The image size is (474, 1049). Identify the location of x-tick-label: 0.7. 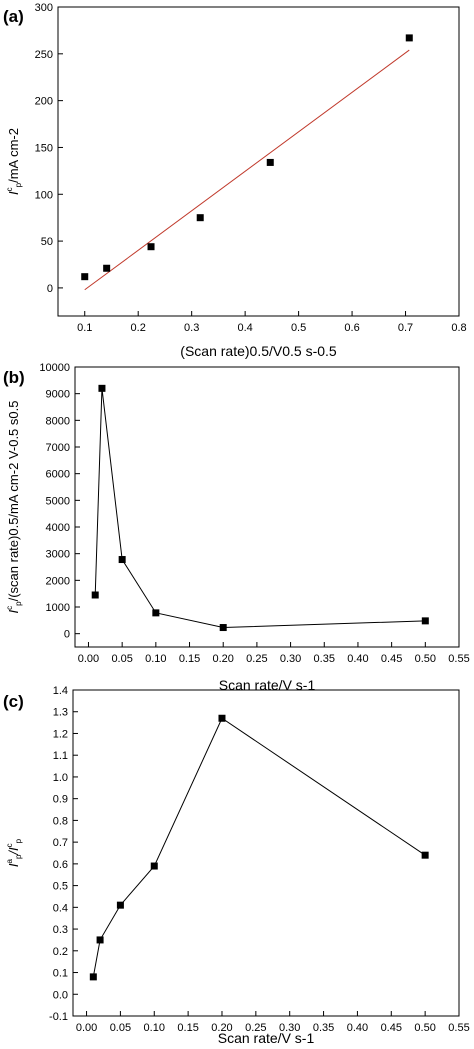
(405, 328).